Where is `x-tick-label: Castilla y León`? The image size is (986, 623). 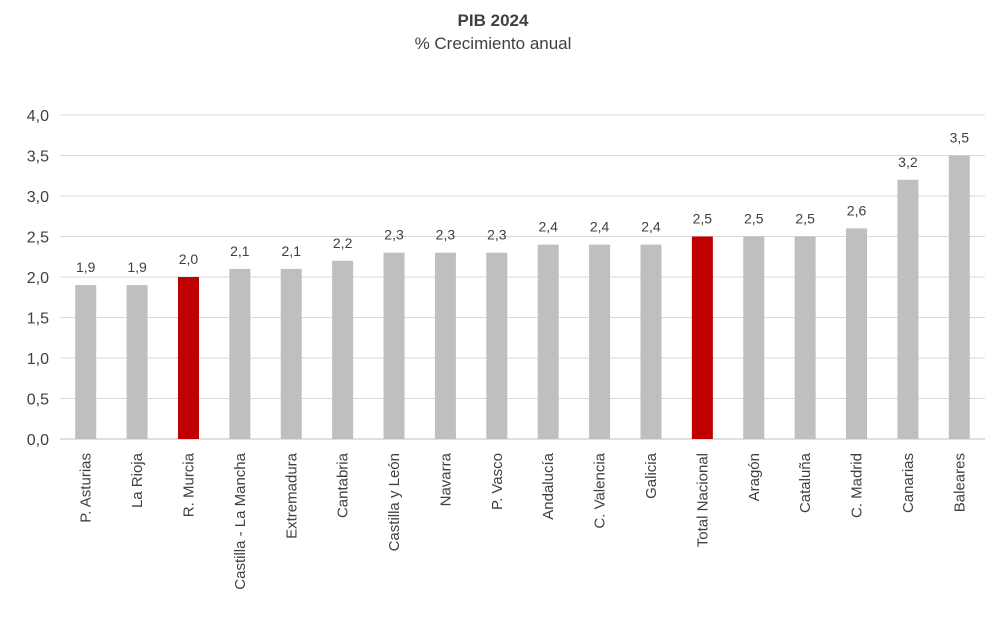
x-tick-label: Castilla y León is located at coordinates (394, 502).